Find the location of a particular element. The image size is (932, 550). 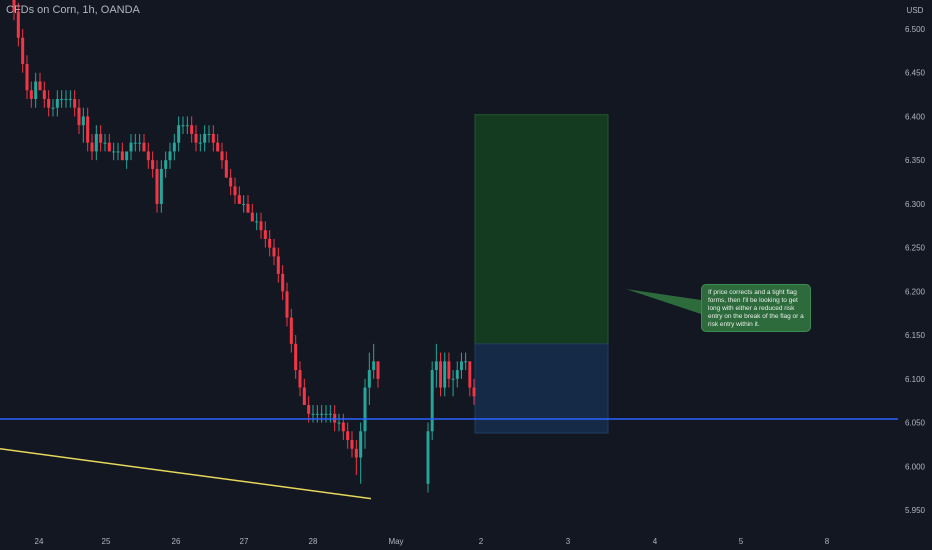

x-tick-label: 2 is located at coordinates (481, 541).